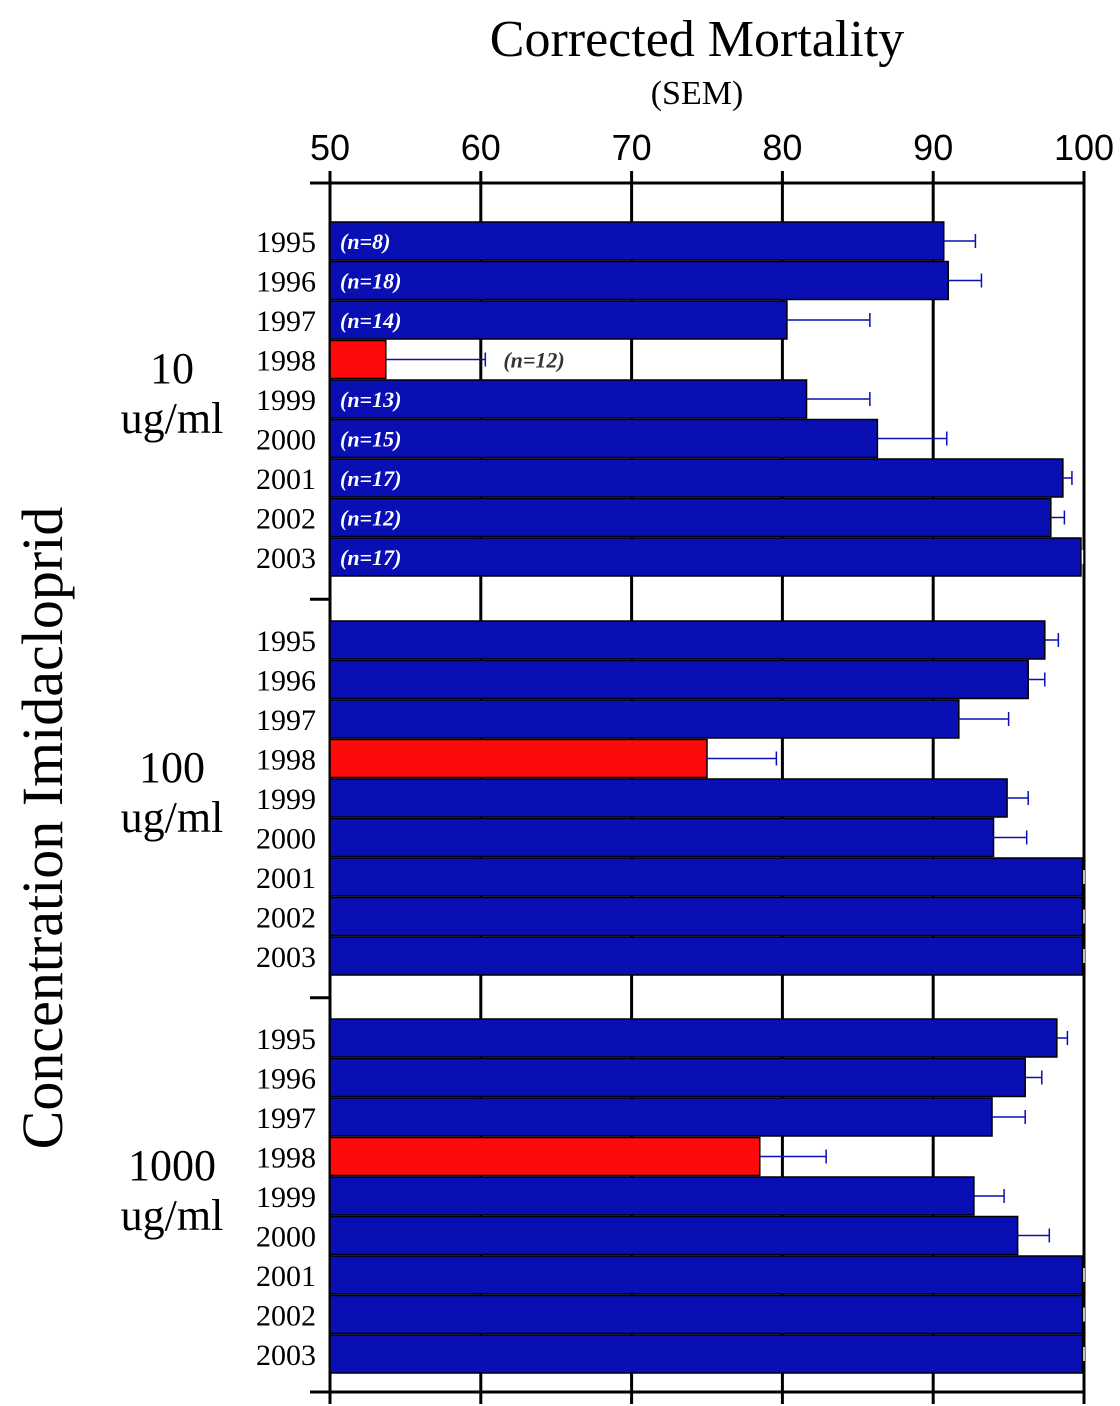 This screenshot has height=1406, width=1120. What do you see at coordinates (172, 767) in the screenshot?
I see `group-label-concentration: 100` at bounding box center [172, 767].